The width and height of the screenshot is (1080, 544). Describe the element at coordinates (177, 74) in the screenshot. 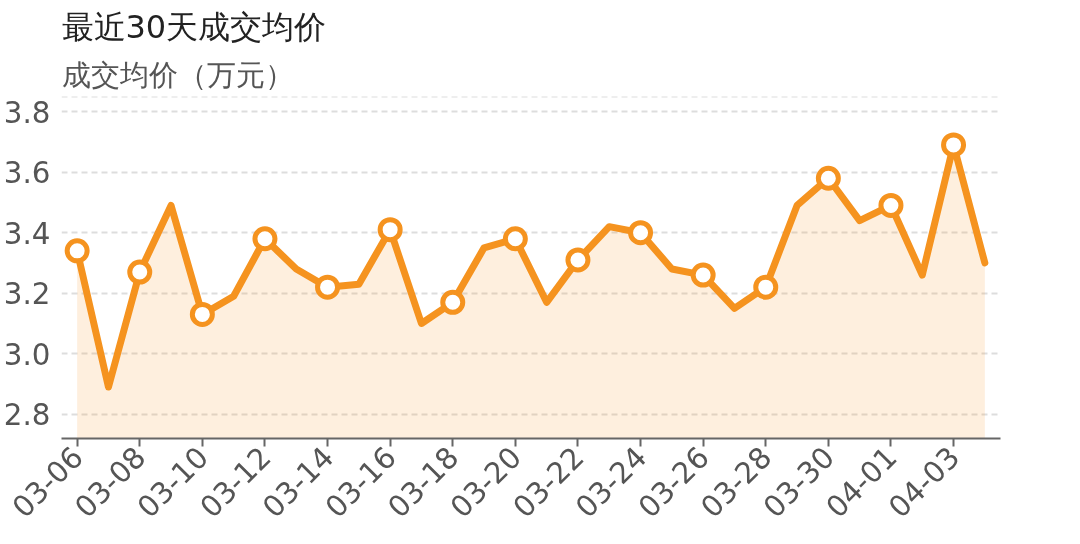

I see `y-axis-title: 成交均价（万元）` at that location.